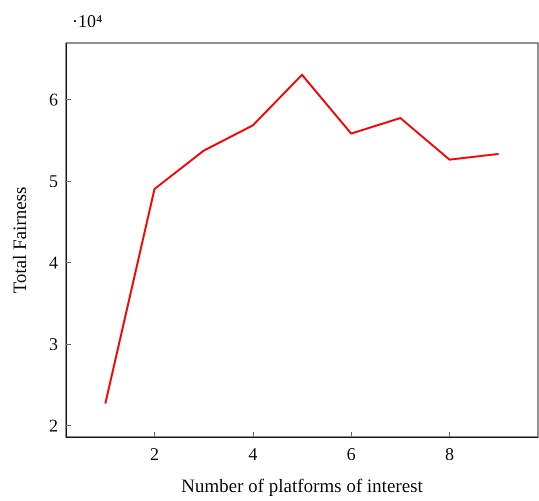  I want to click on y-axis-title: Total Fairness, so click(20, 240).